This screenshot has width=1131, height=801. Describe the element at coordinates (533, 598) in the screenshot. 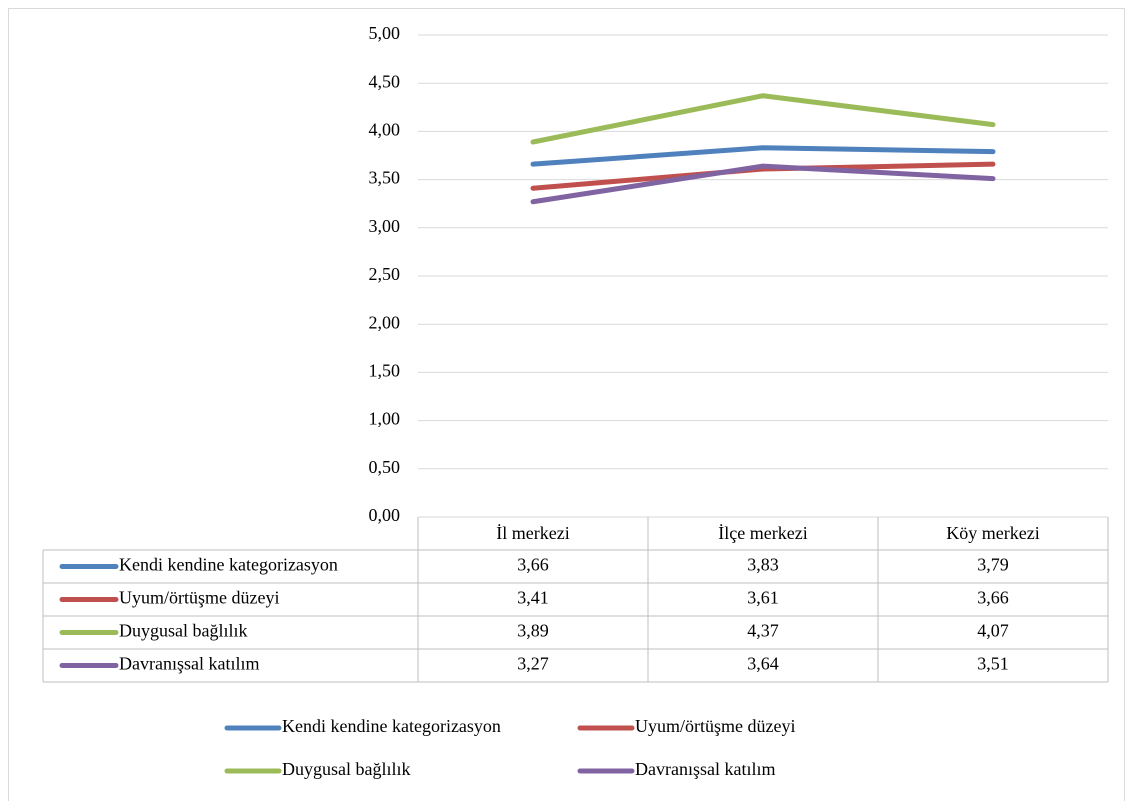

I see `table-value: 3,41` at that location.